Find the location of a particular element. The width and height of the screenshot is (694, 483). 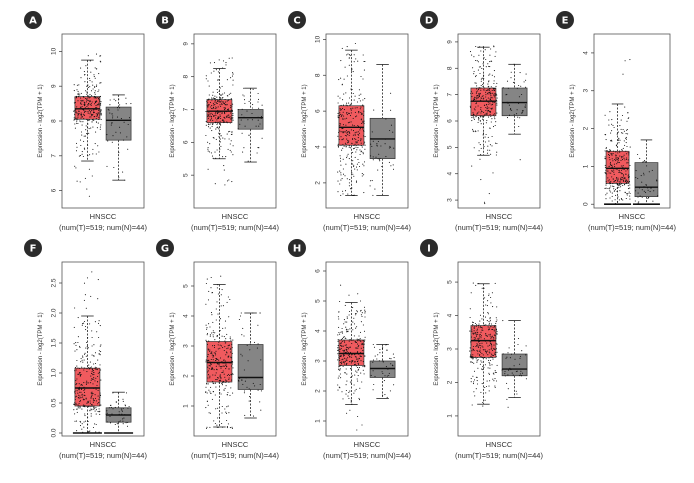

series-t is located at coordinates (219, 121).